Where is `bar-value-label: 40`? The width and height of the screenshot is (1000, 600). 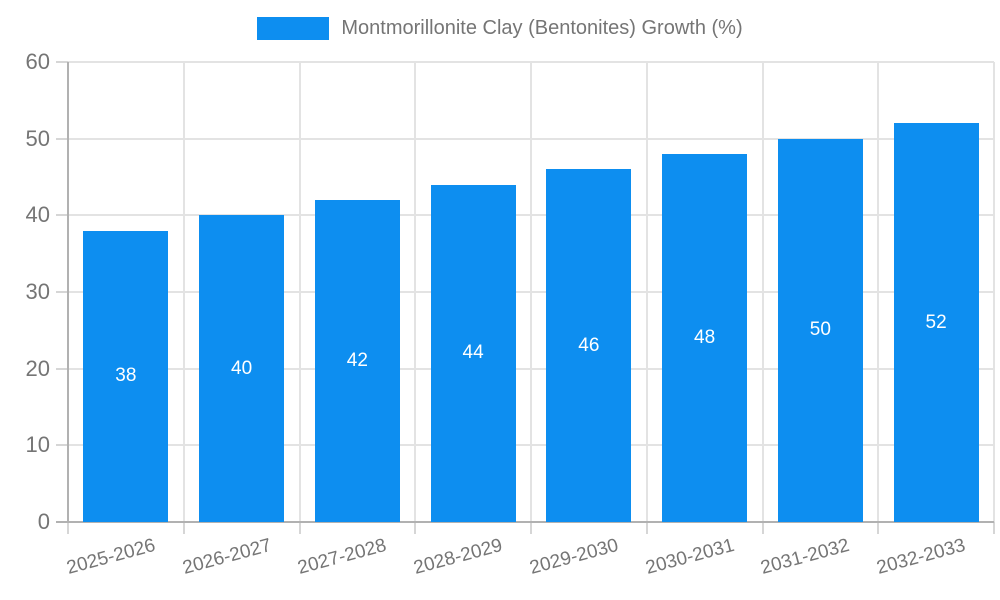 bar-value-label: 40 is located at coordinates (242, 368).